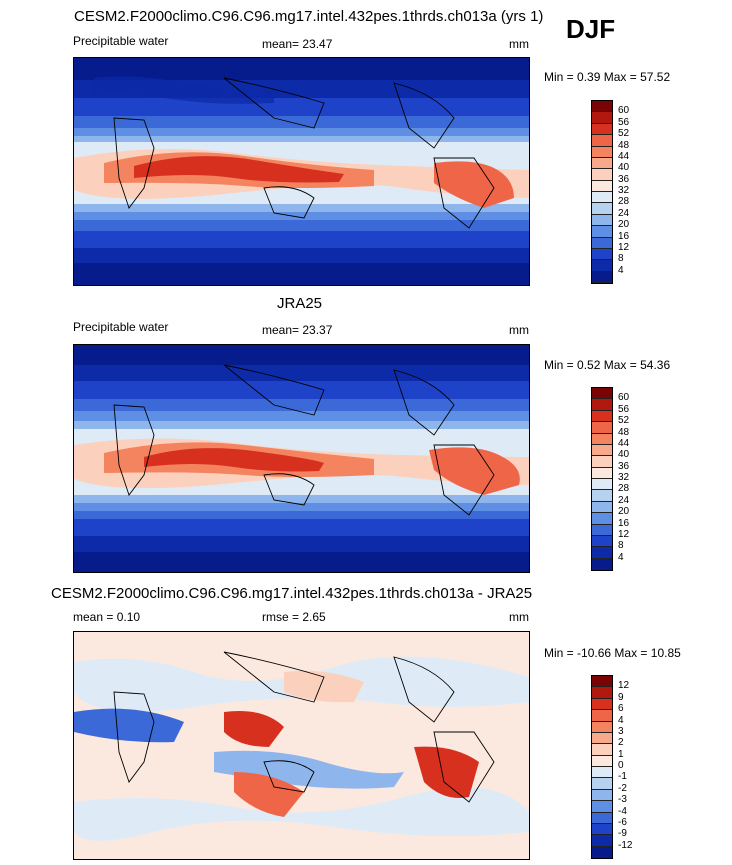  I want to click on panel2-variable: Precipitable water, so click(121, 327).